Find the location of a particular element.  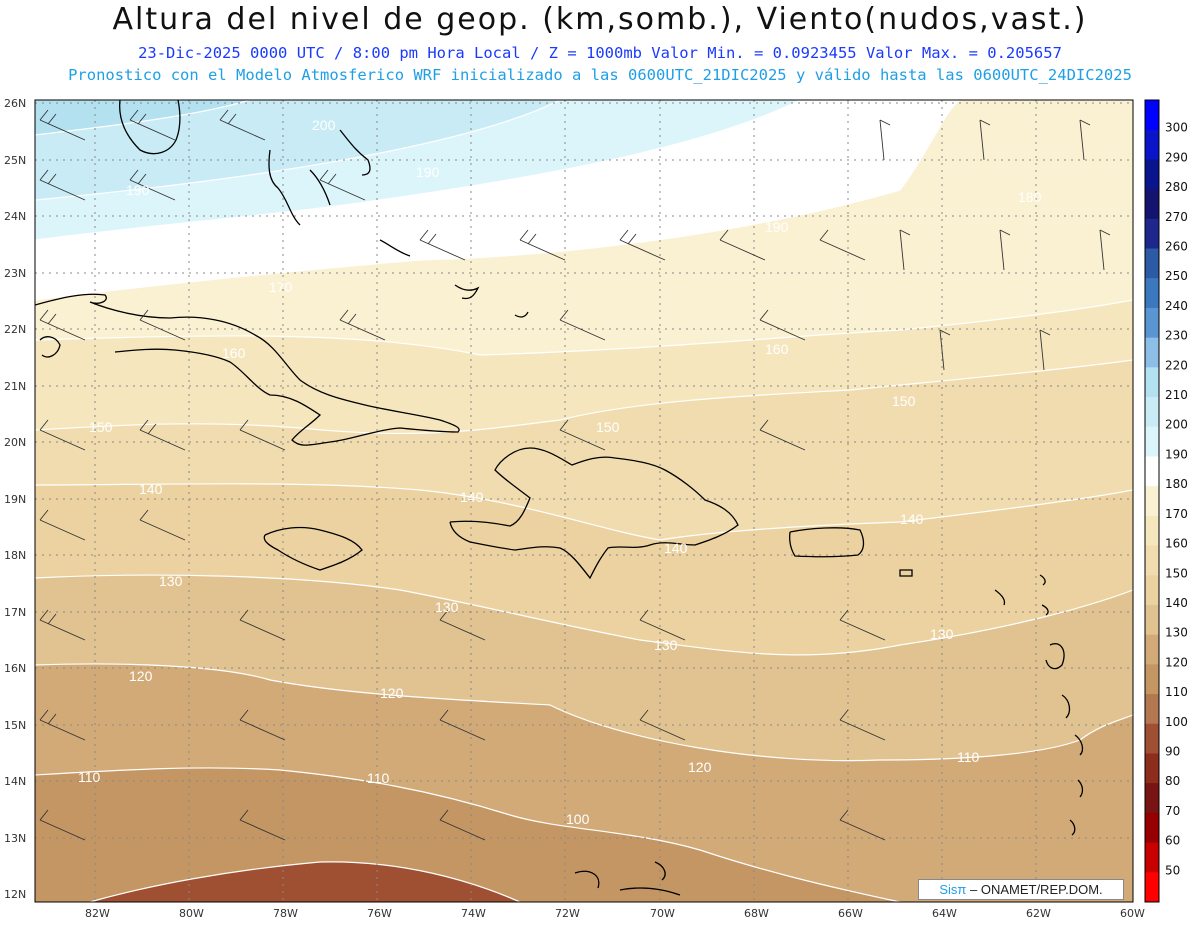

colorbar-label: 120 is located at coordinates (1176, 662).